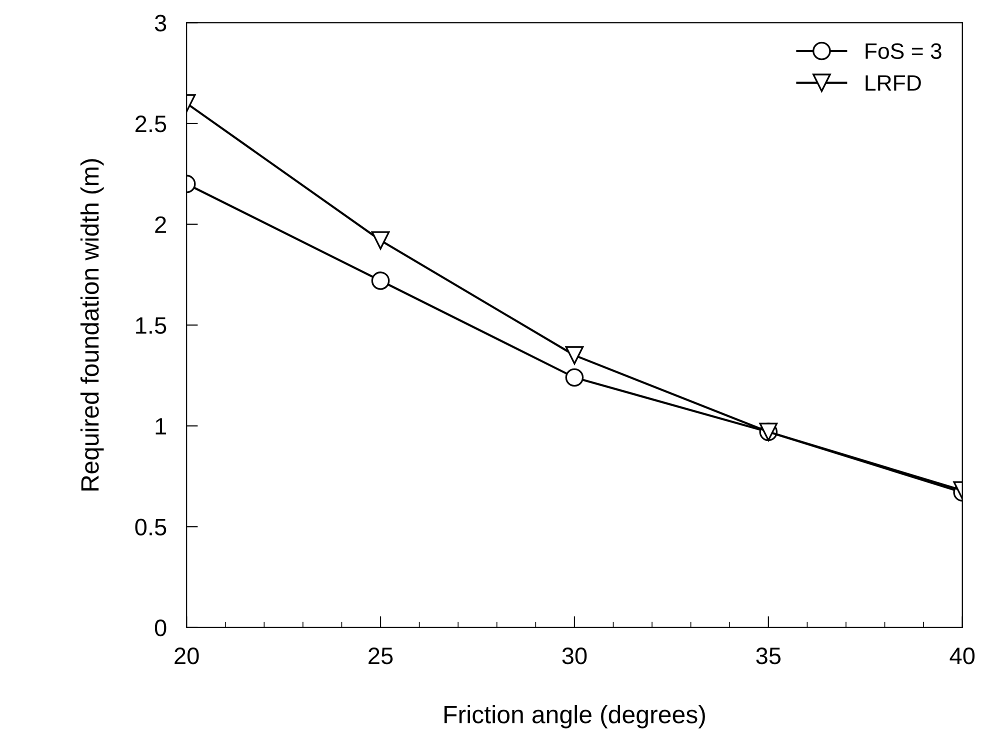 Image resolution: width=982 pixels, height=756 pixels. I want to click on x-tick-label: 35, so click(768, 656).